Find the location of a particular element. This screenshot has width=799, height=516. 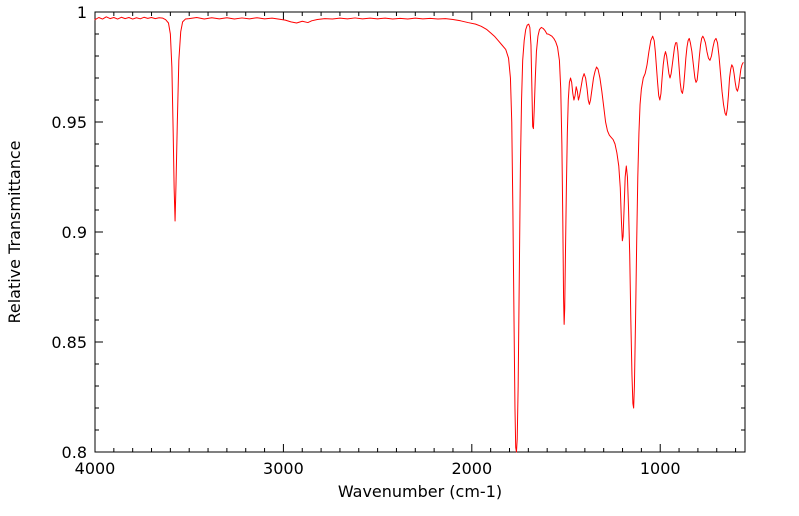

y-tick-label: 0.9 is located at coordinates (74, 232).